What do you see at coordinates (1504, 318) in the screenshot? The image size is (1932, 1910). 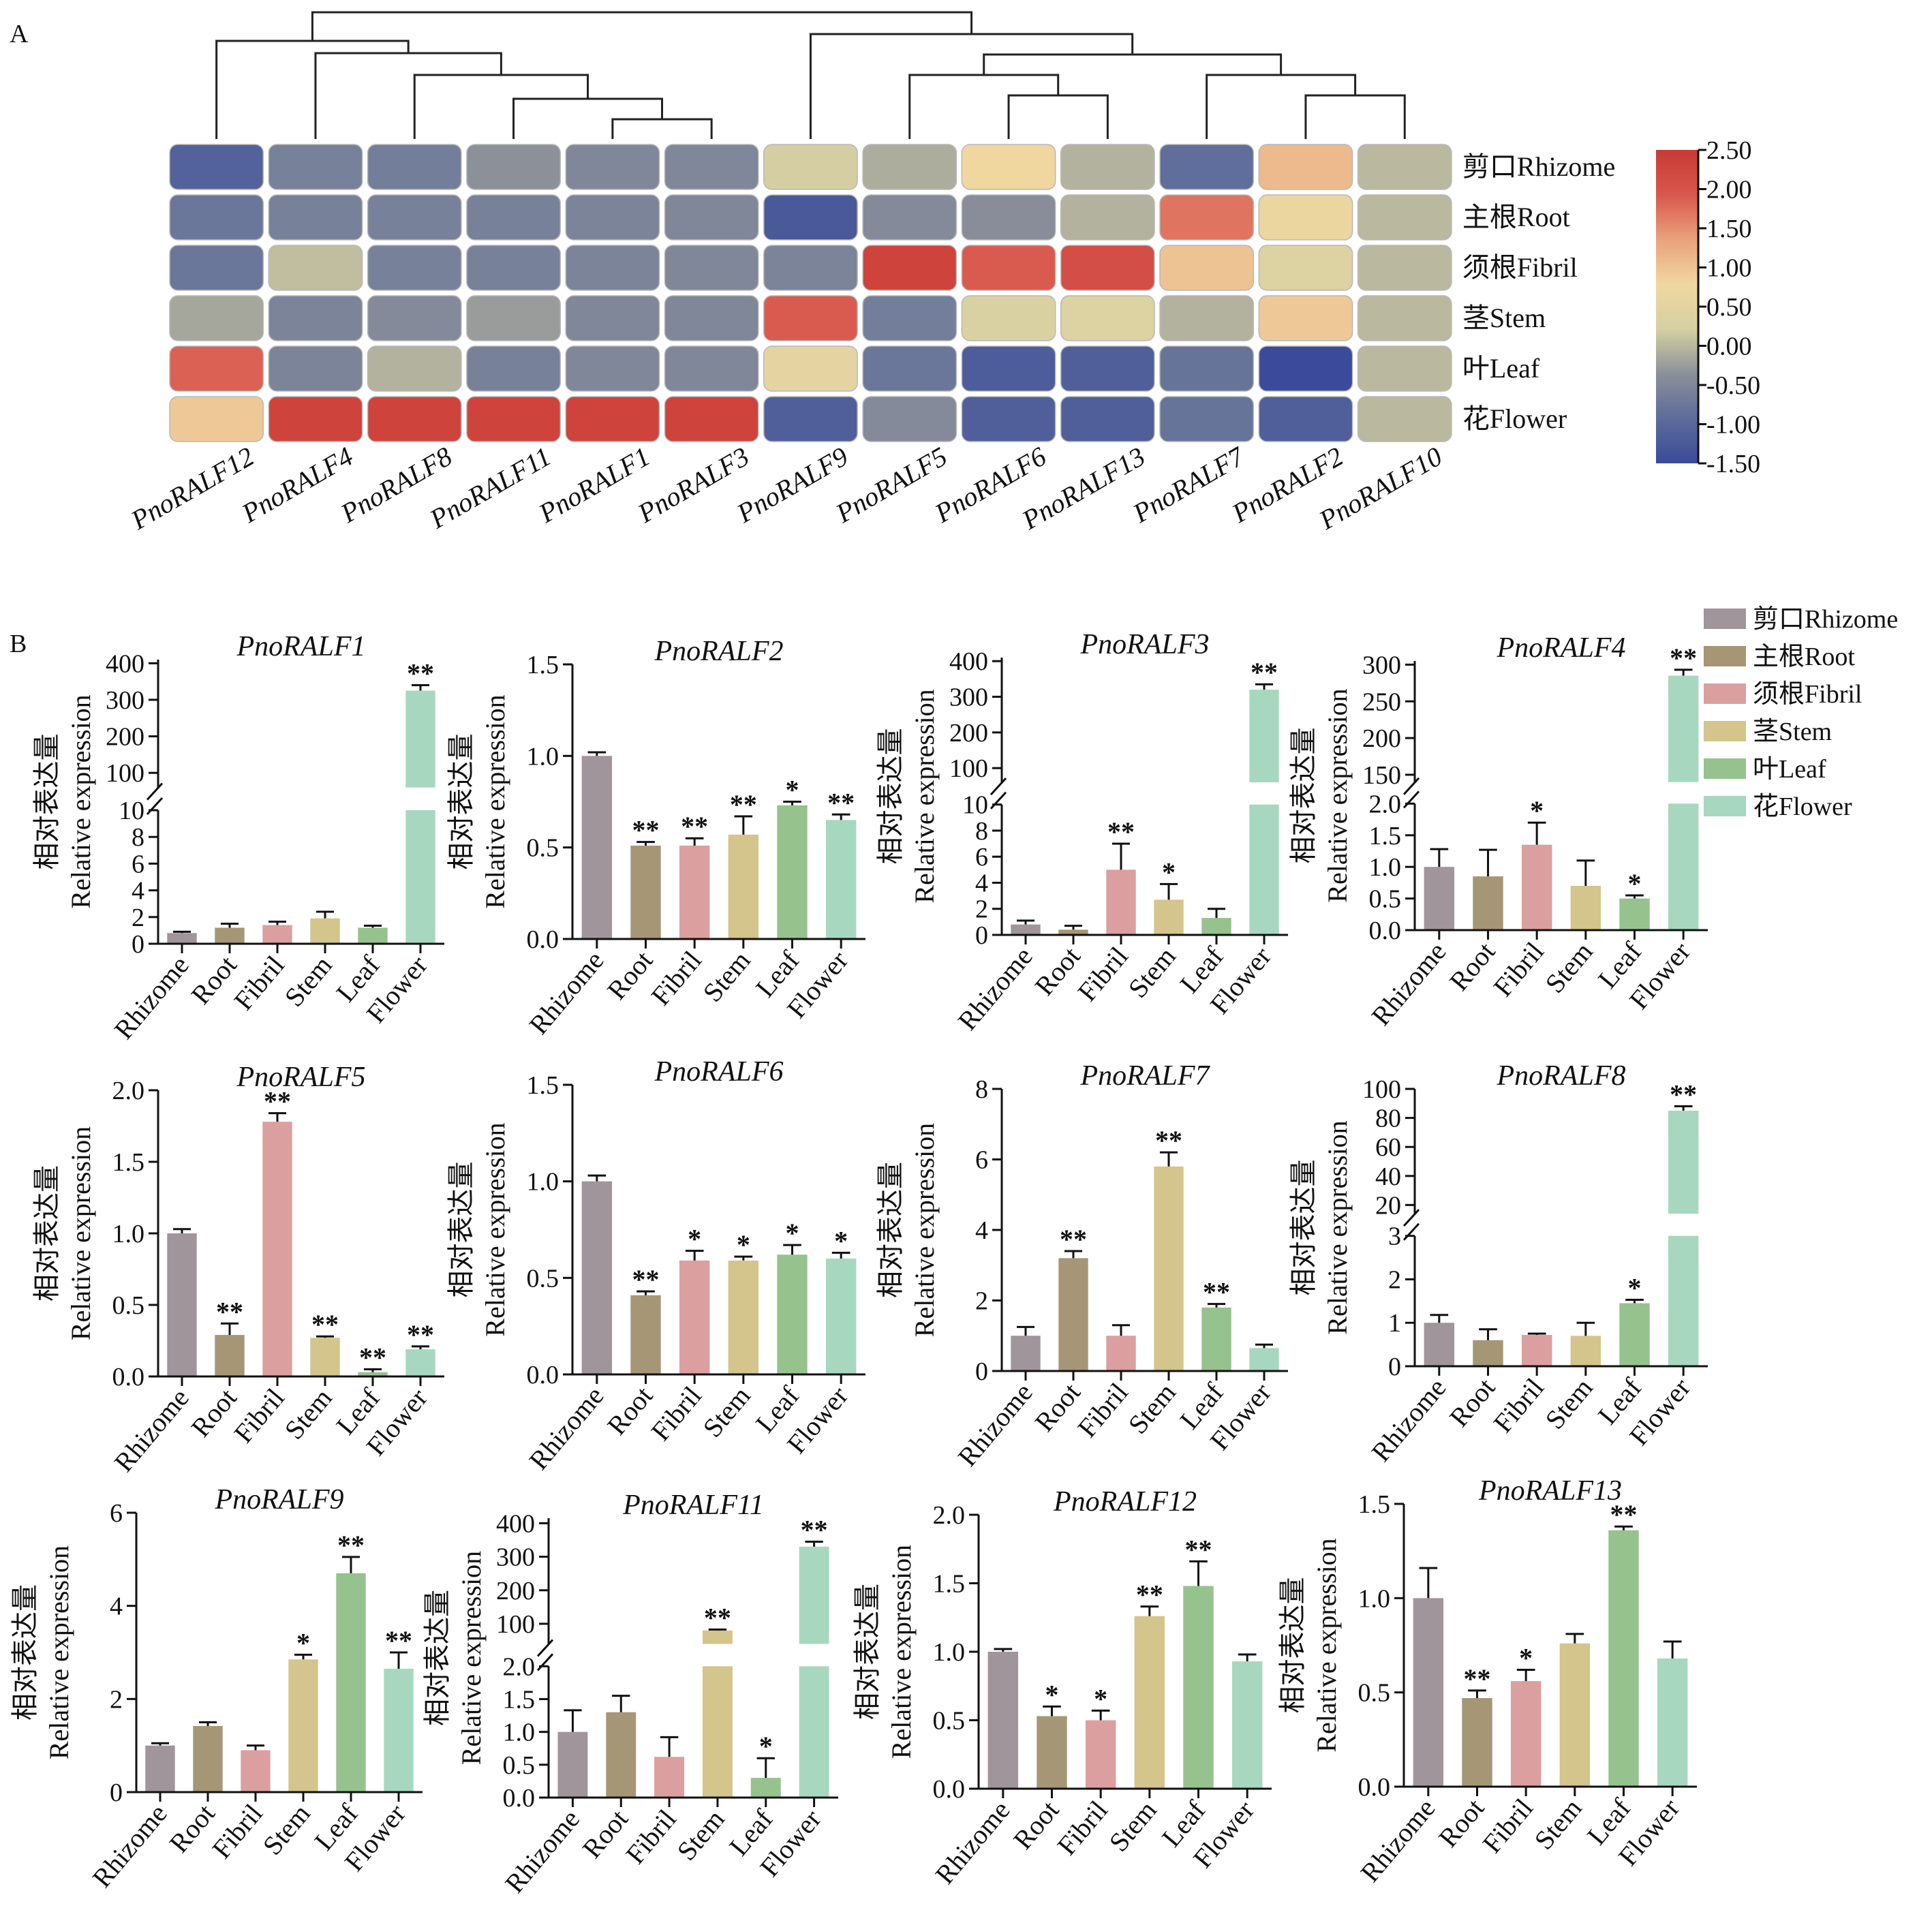 I see `heatmap-row-label: 茎Stem` at bounding box center [1504, 318].